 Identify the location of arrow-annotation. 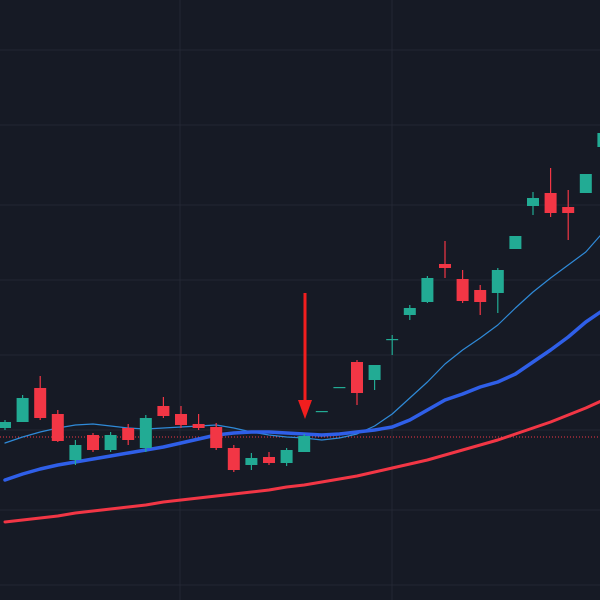
(305, 356).